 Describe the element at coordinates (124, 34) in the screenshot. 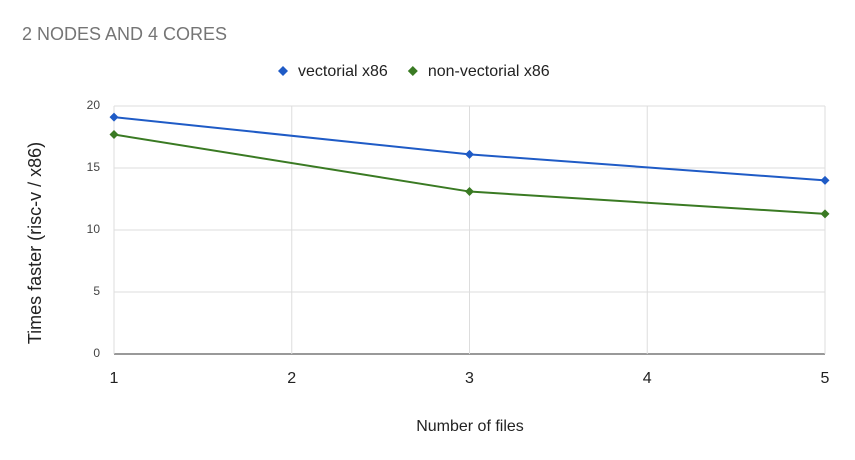

I see `chart-title: 2 NODES AND 4 CORES` at that location.